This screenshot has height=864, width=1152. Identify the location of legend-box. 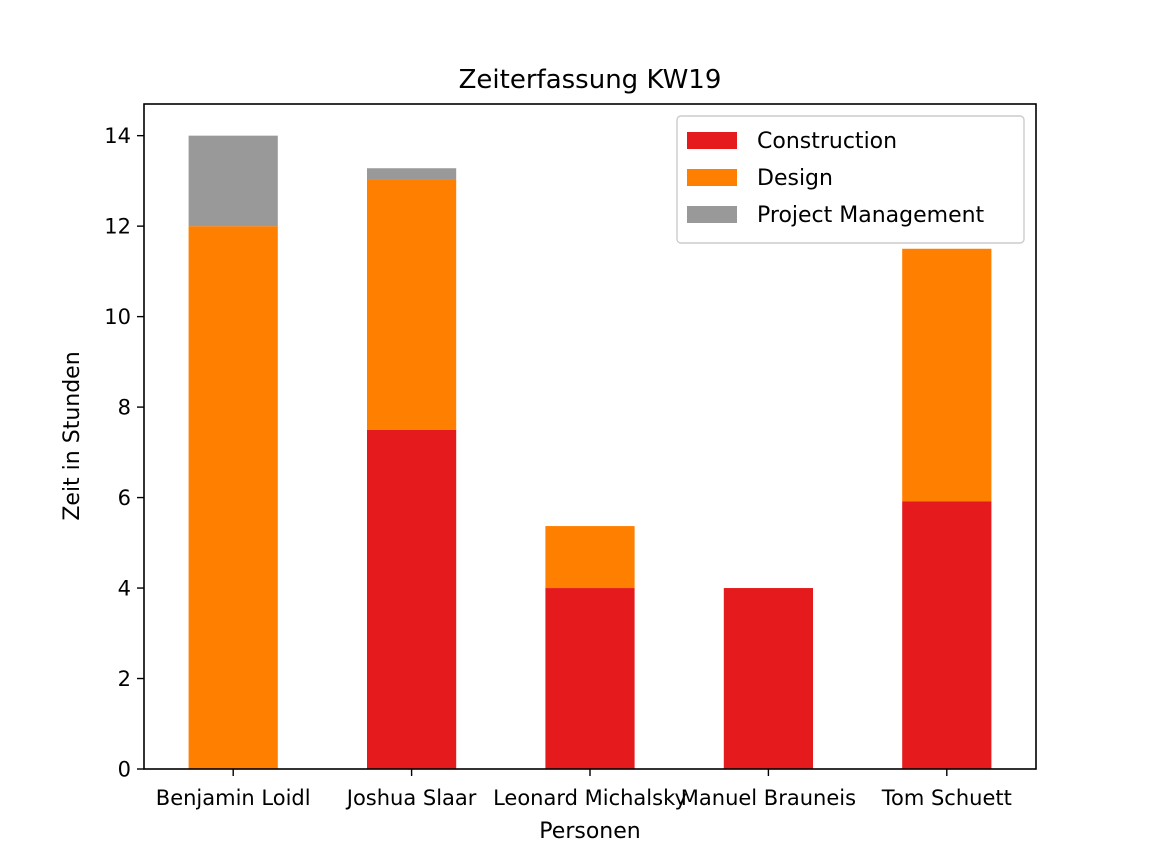
(850, 179).